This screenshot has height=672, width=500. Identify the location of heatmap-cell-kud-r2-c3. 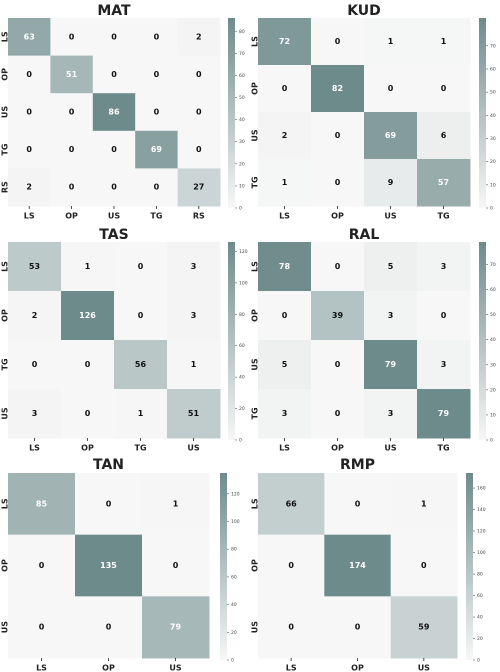
(444, 136).